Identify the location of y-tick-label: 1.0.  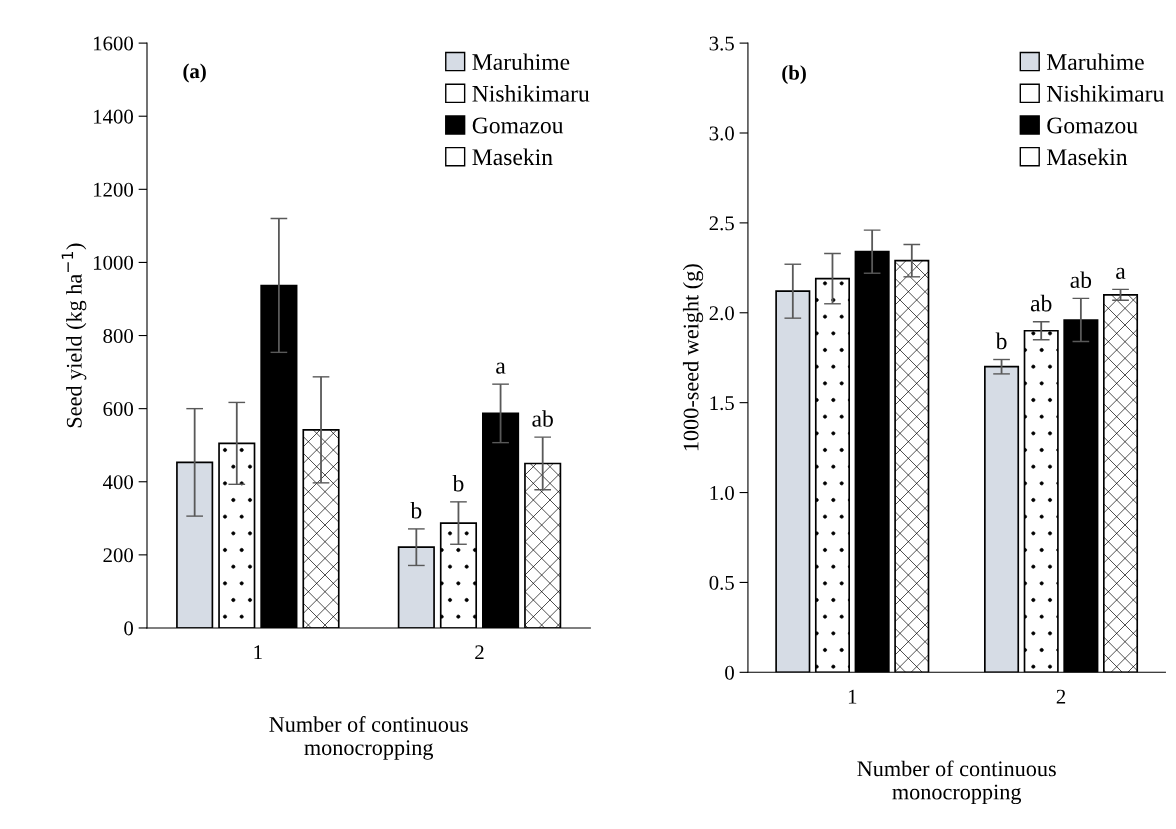
(722, 493).